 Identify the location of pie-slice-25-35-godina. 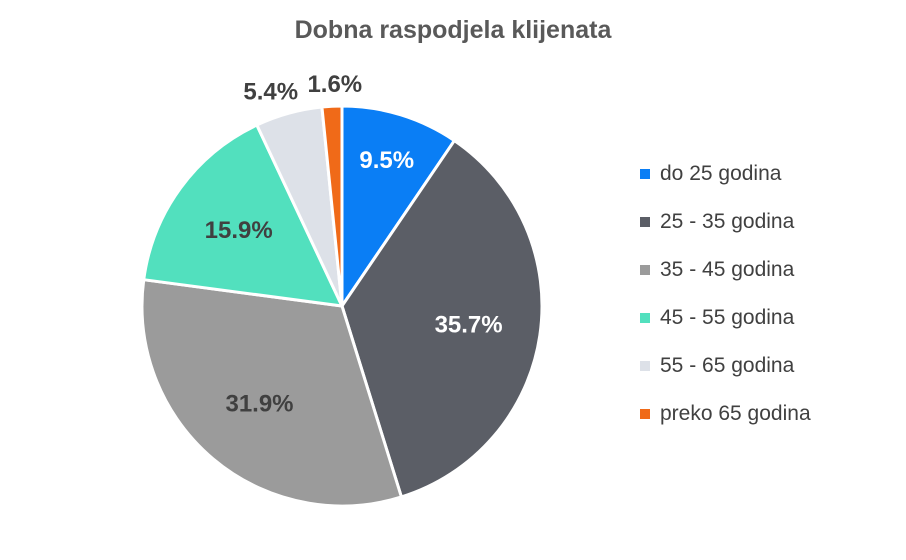
(442, 319).